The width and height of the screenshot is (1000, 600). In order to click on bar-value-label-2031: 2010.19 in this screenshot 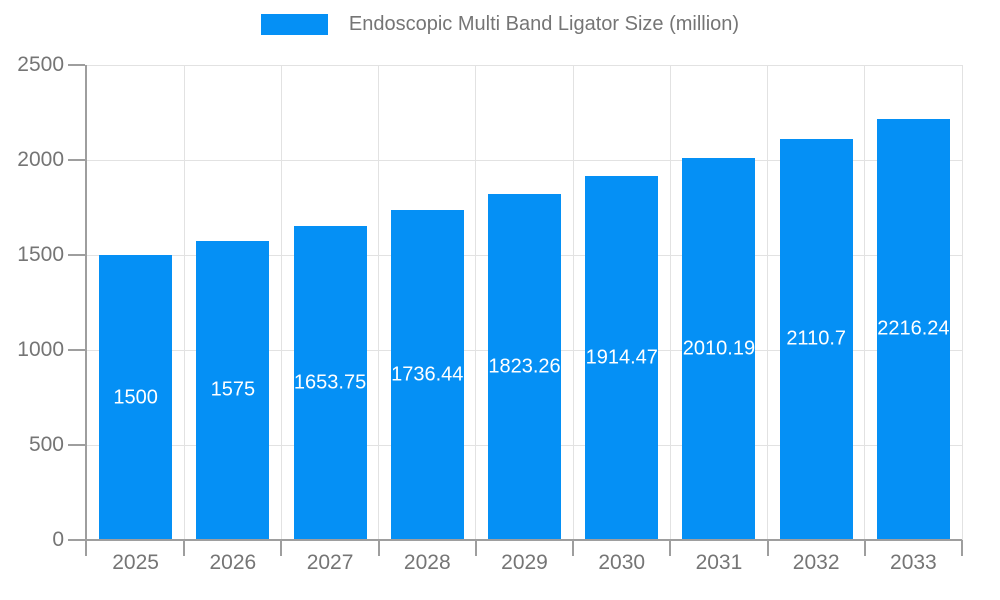, I will do `click(719, 348)`.